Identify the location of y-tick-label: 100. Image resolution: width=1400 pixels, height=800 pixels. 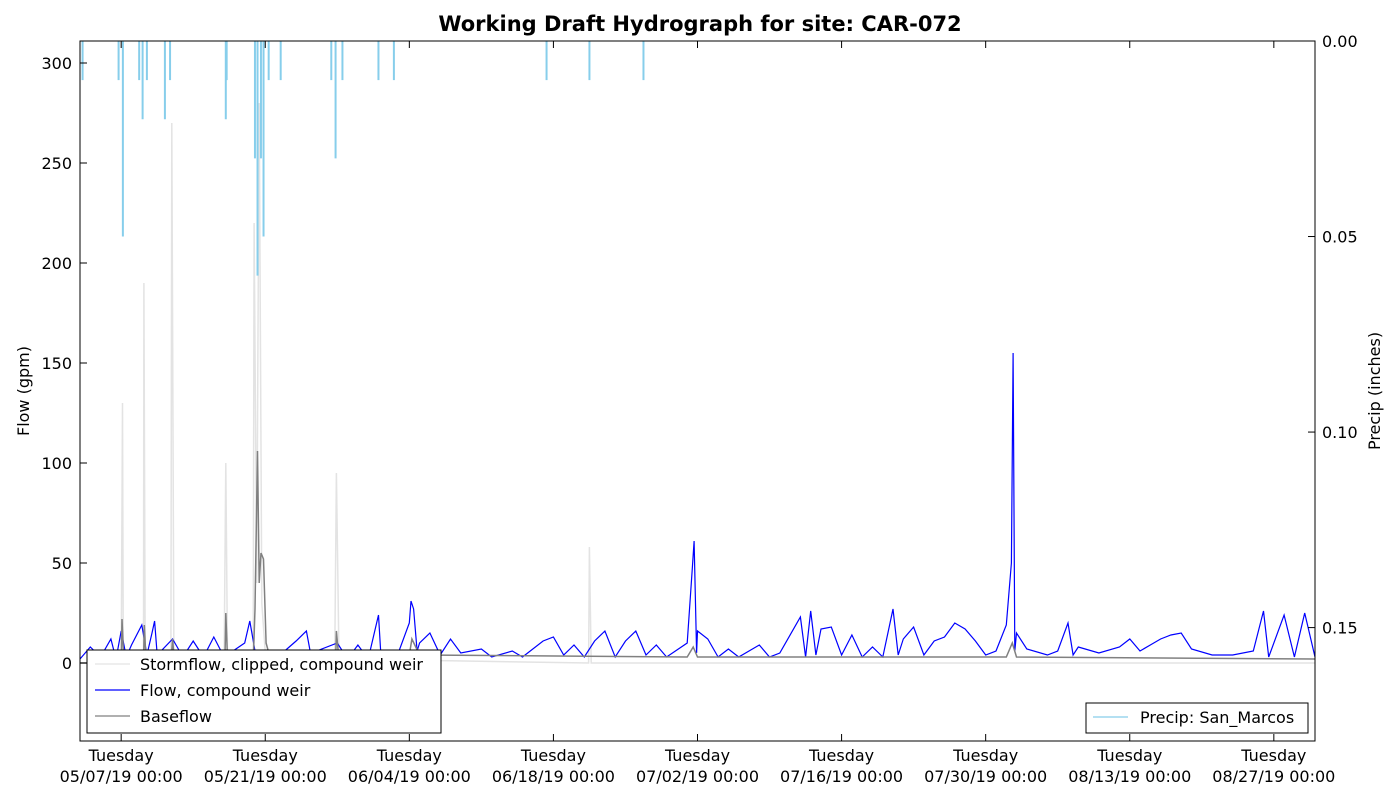
(56, 463).